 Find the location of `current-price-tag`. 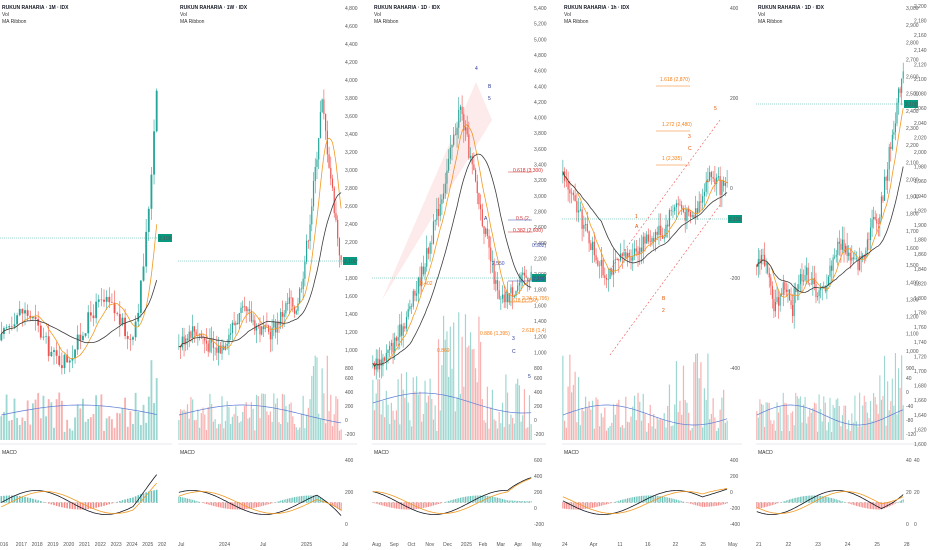

current-price-tag is located at coordinates (911, 104).